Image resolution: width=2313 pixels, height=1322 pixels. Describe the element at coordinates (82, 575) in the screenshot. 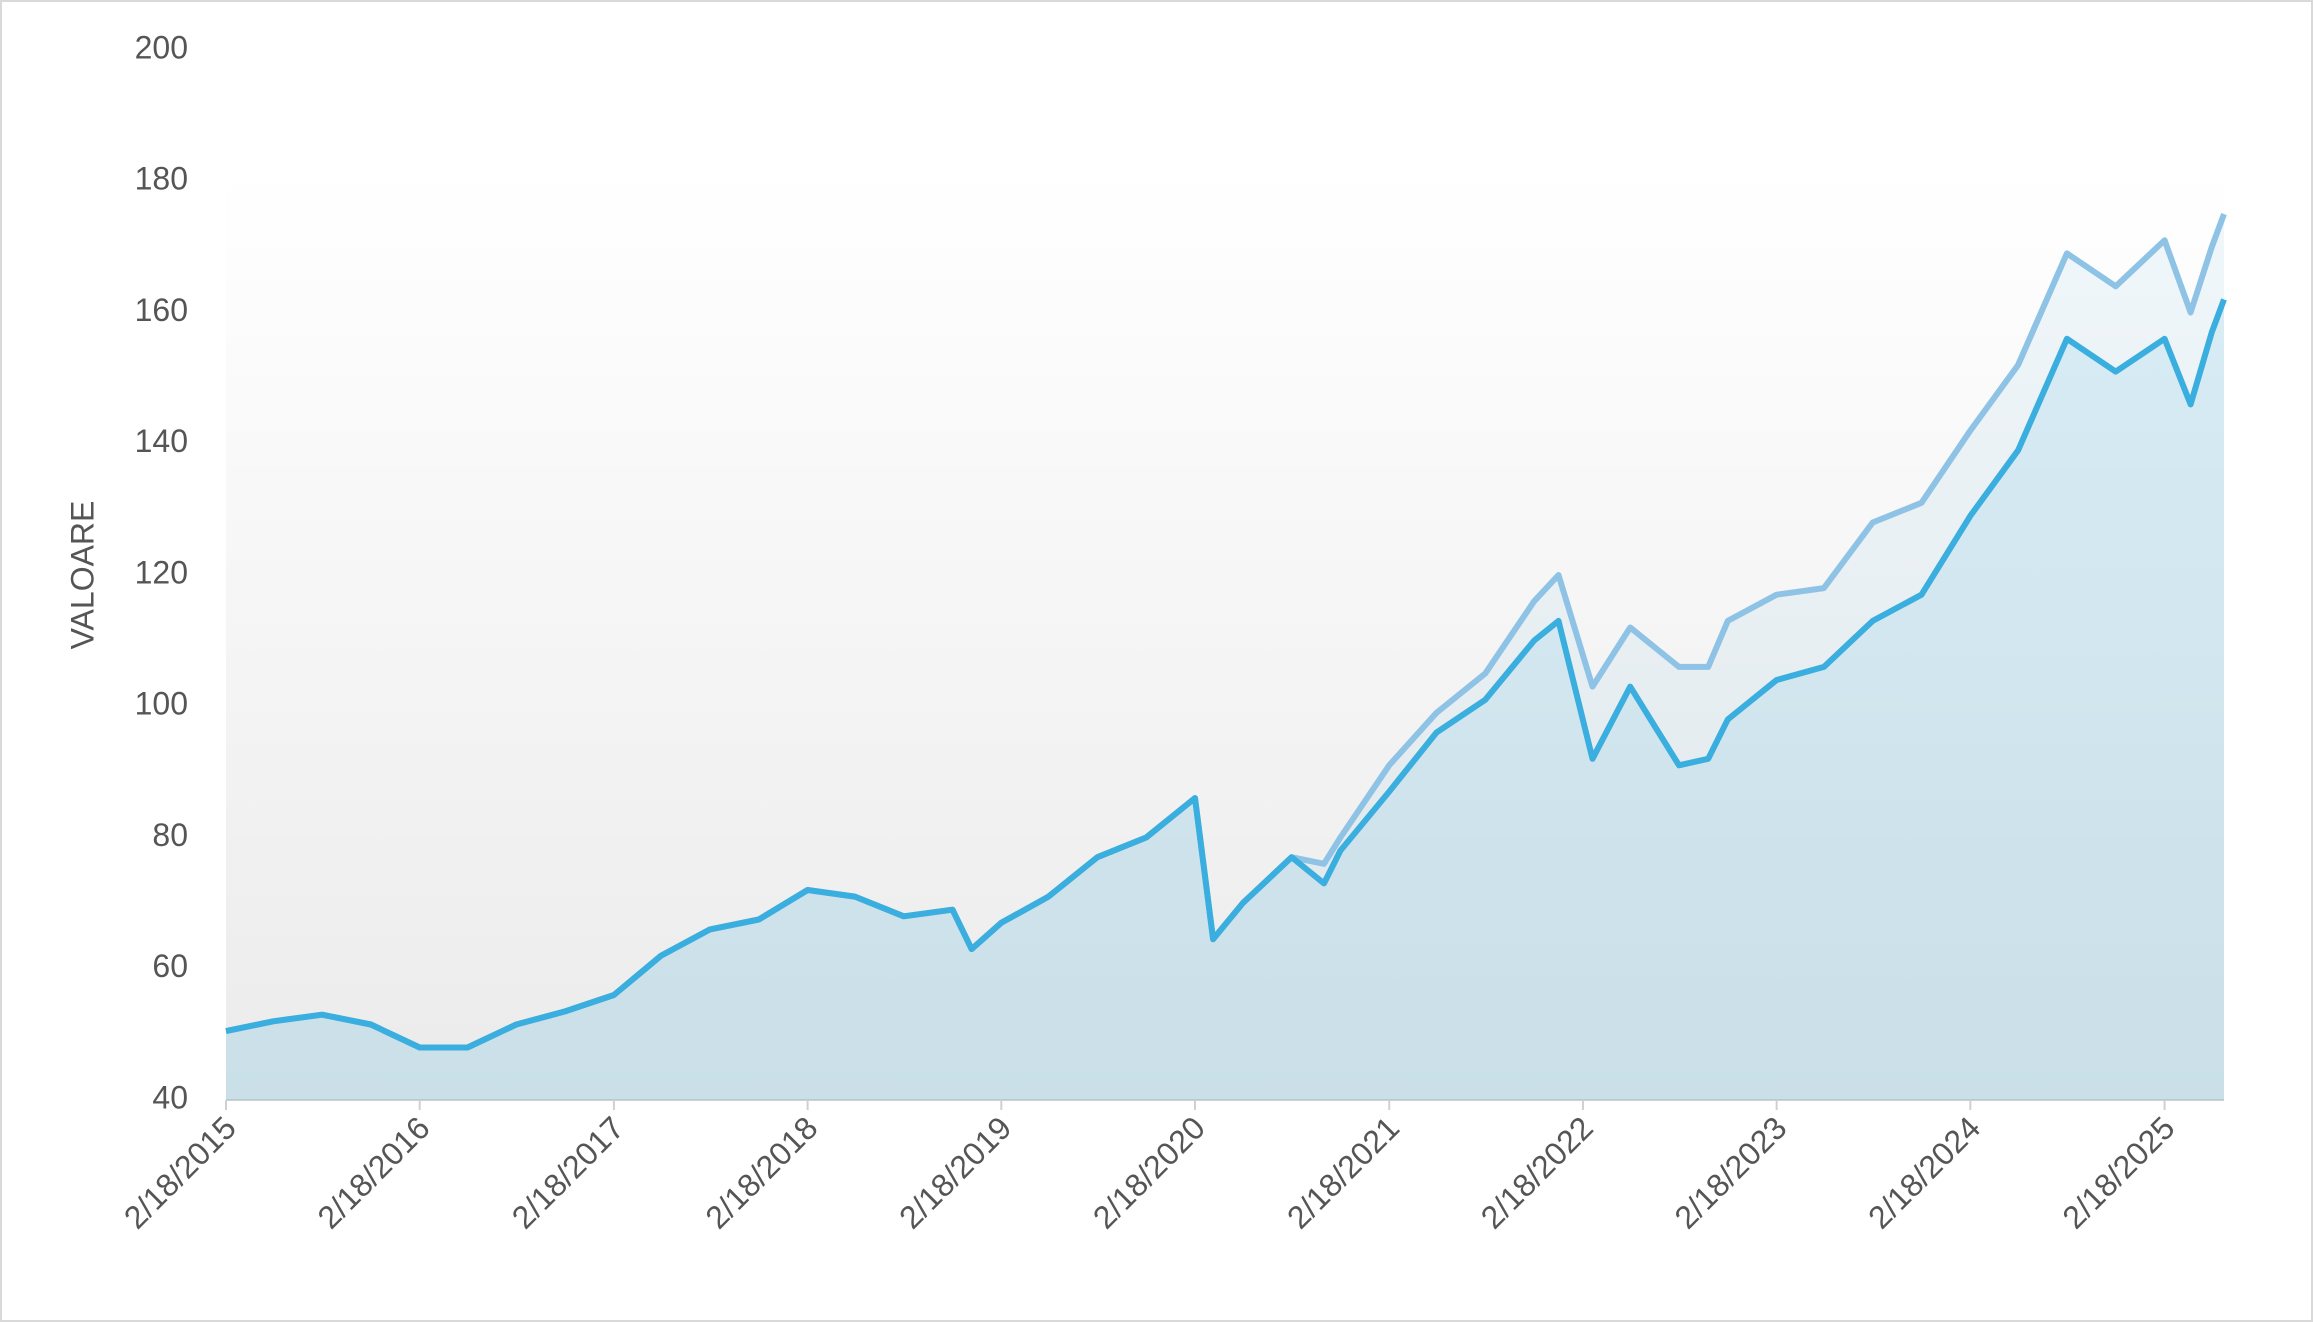

I see `y-axis-label: VALOARE` at that location.